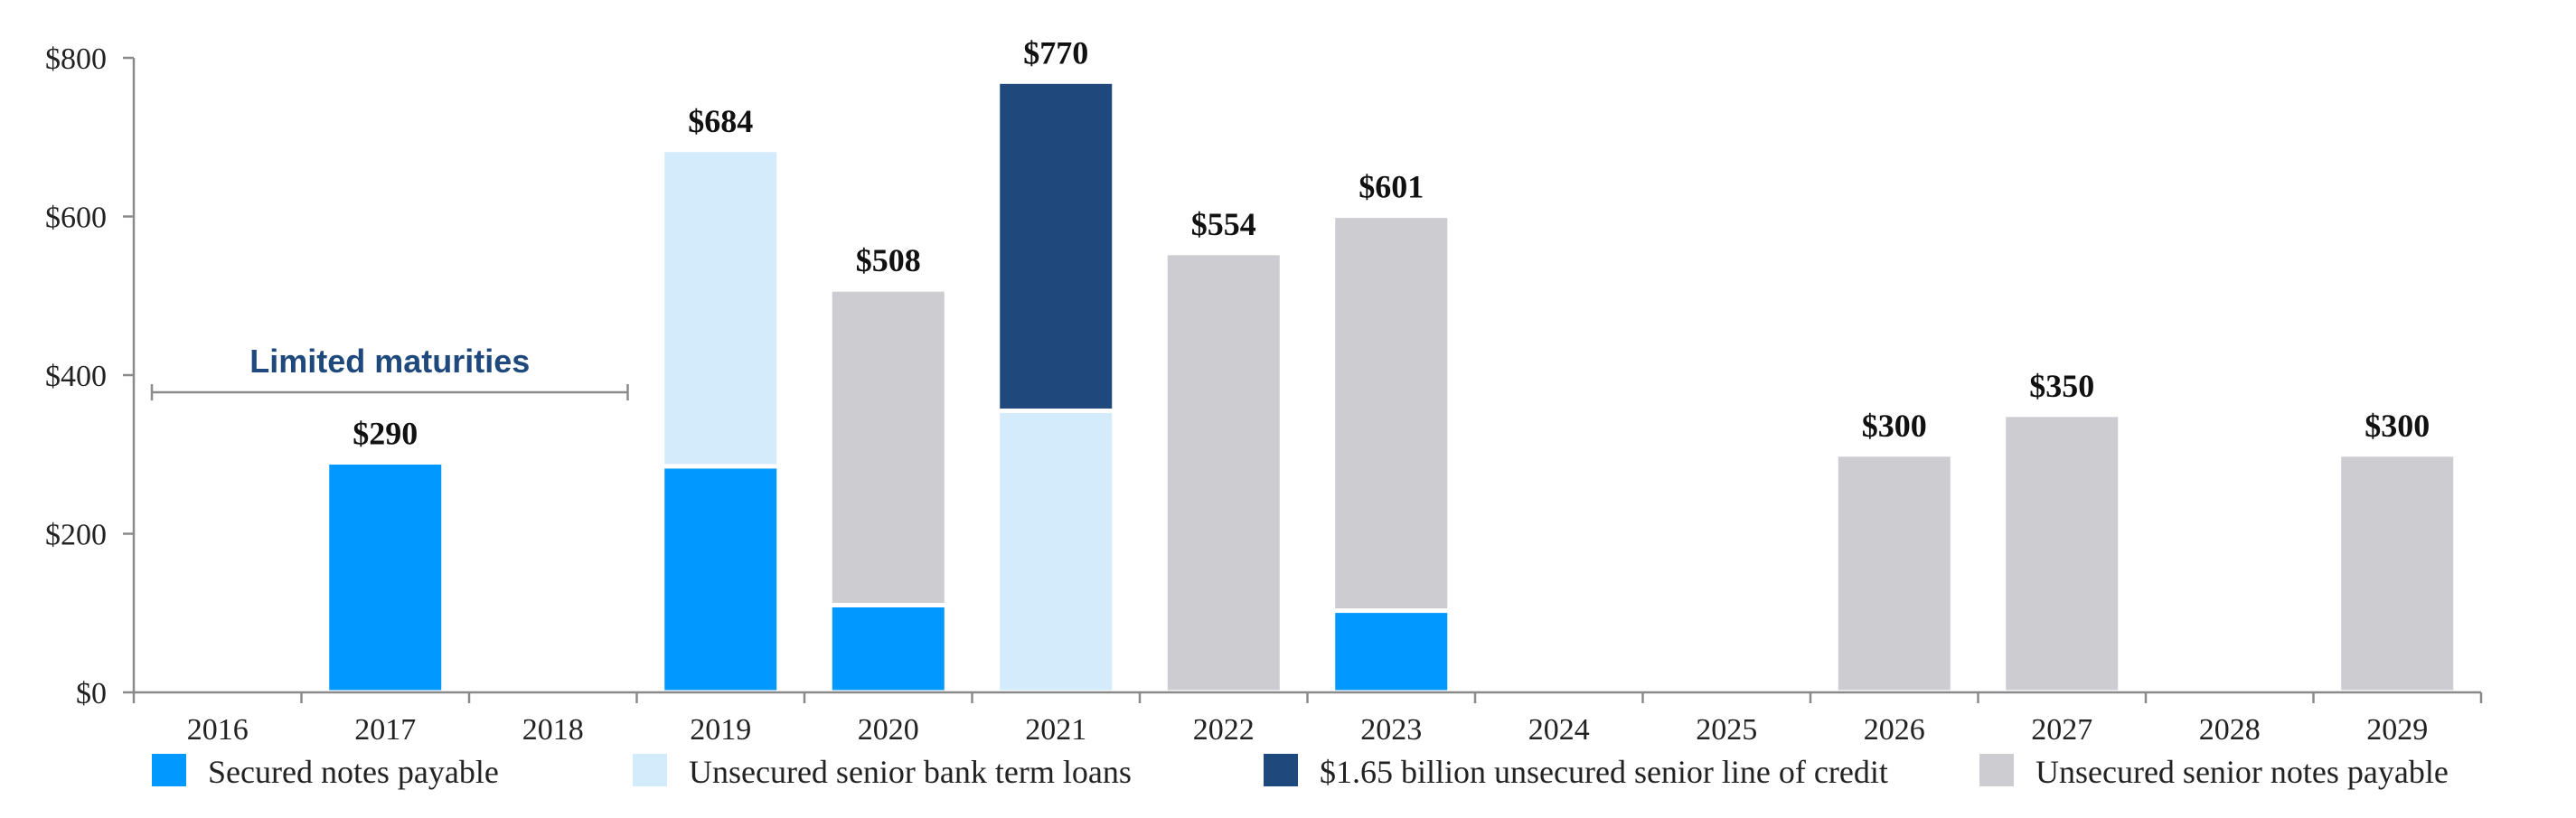 Image resolution: width=2576 pixels, height=818 pixels. Describe the element at coordinates (76, 535) in the screenshot. I see `y-tick-label: $200` at that location.